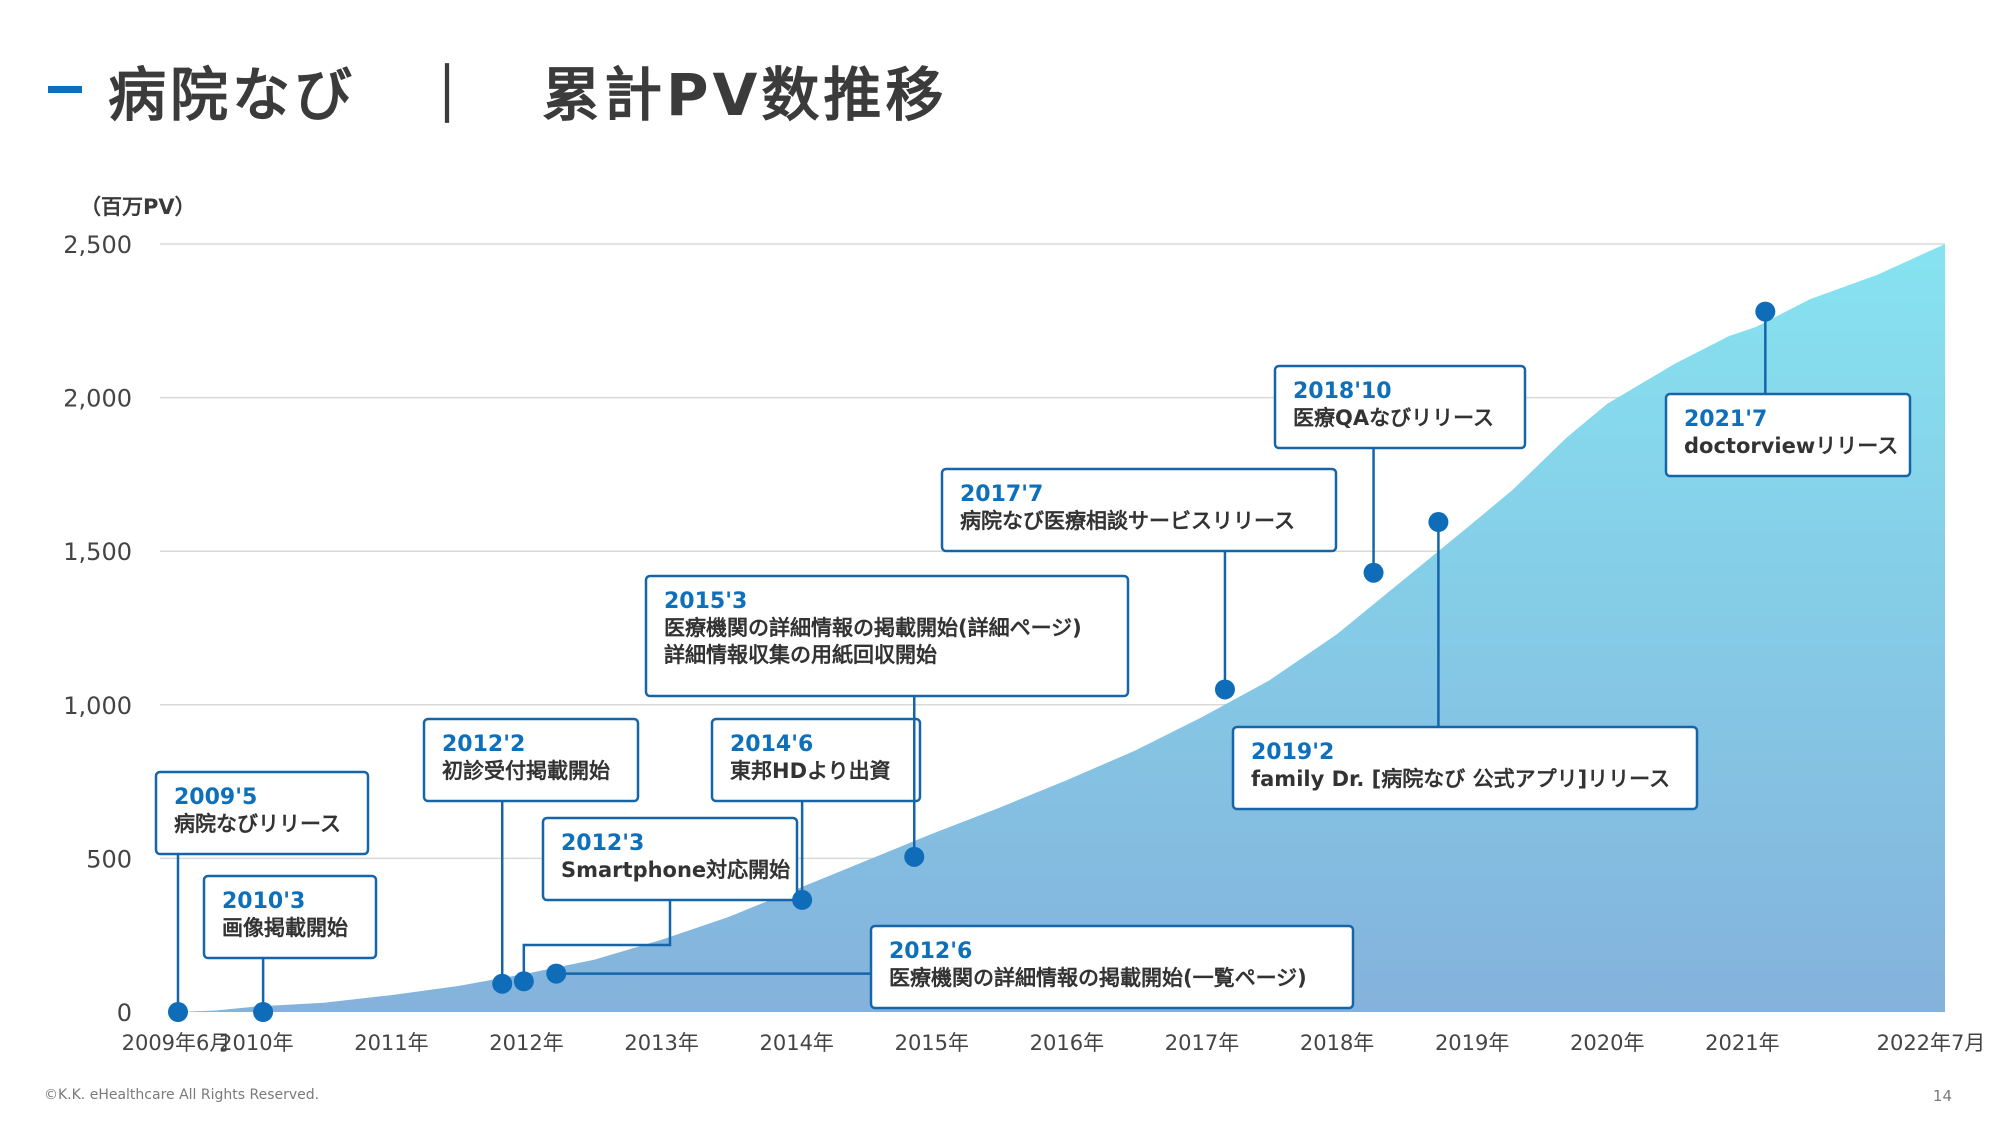  What do you see at coordinates (109, 859) in the screenshot?
I see `y-tick-label: 500` at bounding box center [109, 859].